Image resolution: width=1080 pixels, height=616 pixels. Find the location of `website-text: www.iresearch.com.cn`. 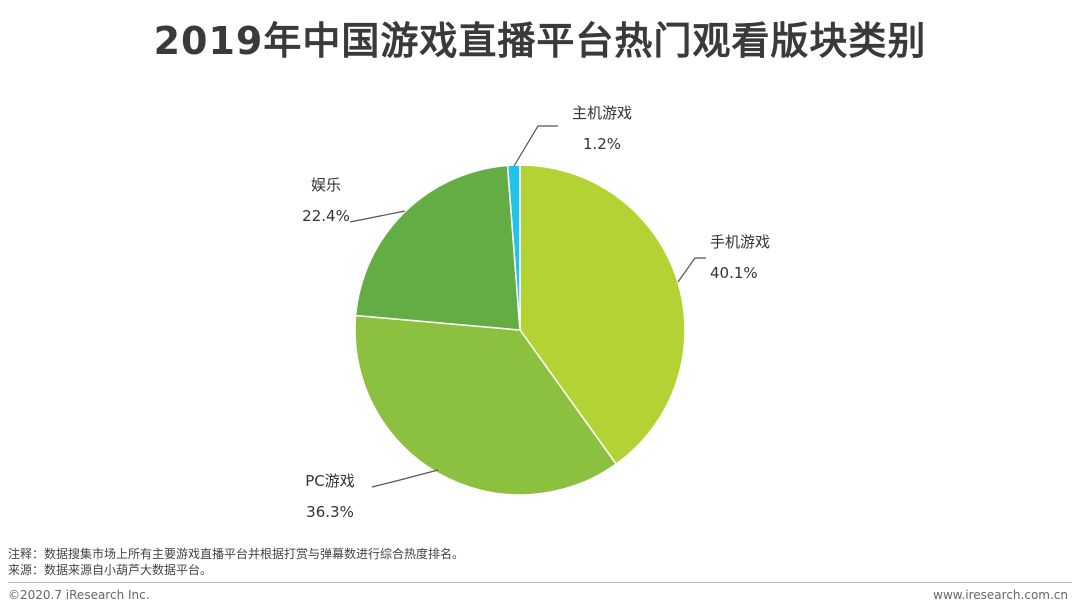

website-text: www.iresearch.com.cn is located at coordinates (1000, 595).